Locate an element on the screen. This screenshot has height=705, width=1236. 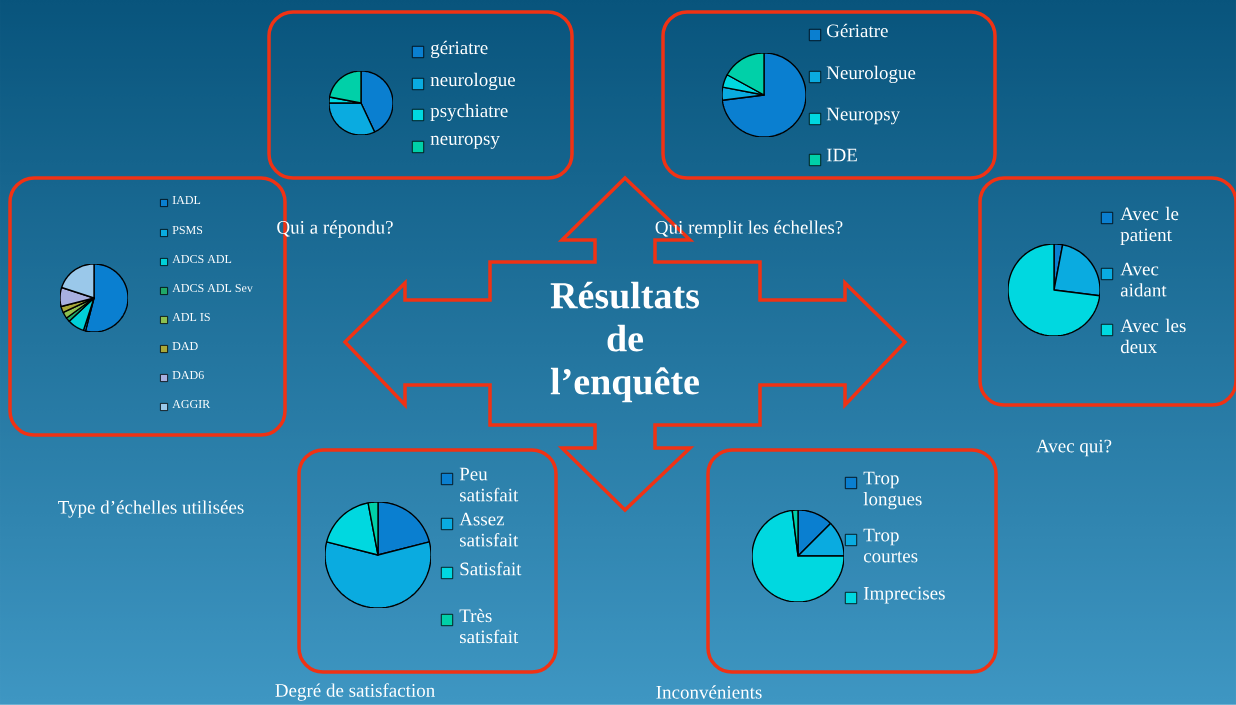
legend-label: Trop longues is located at coordinates (892, 490).